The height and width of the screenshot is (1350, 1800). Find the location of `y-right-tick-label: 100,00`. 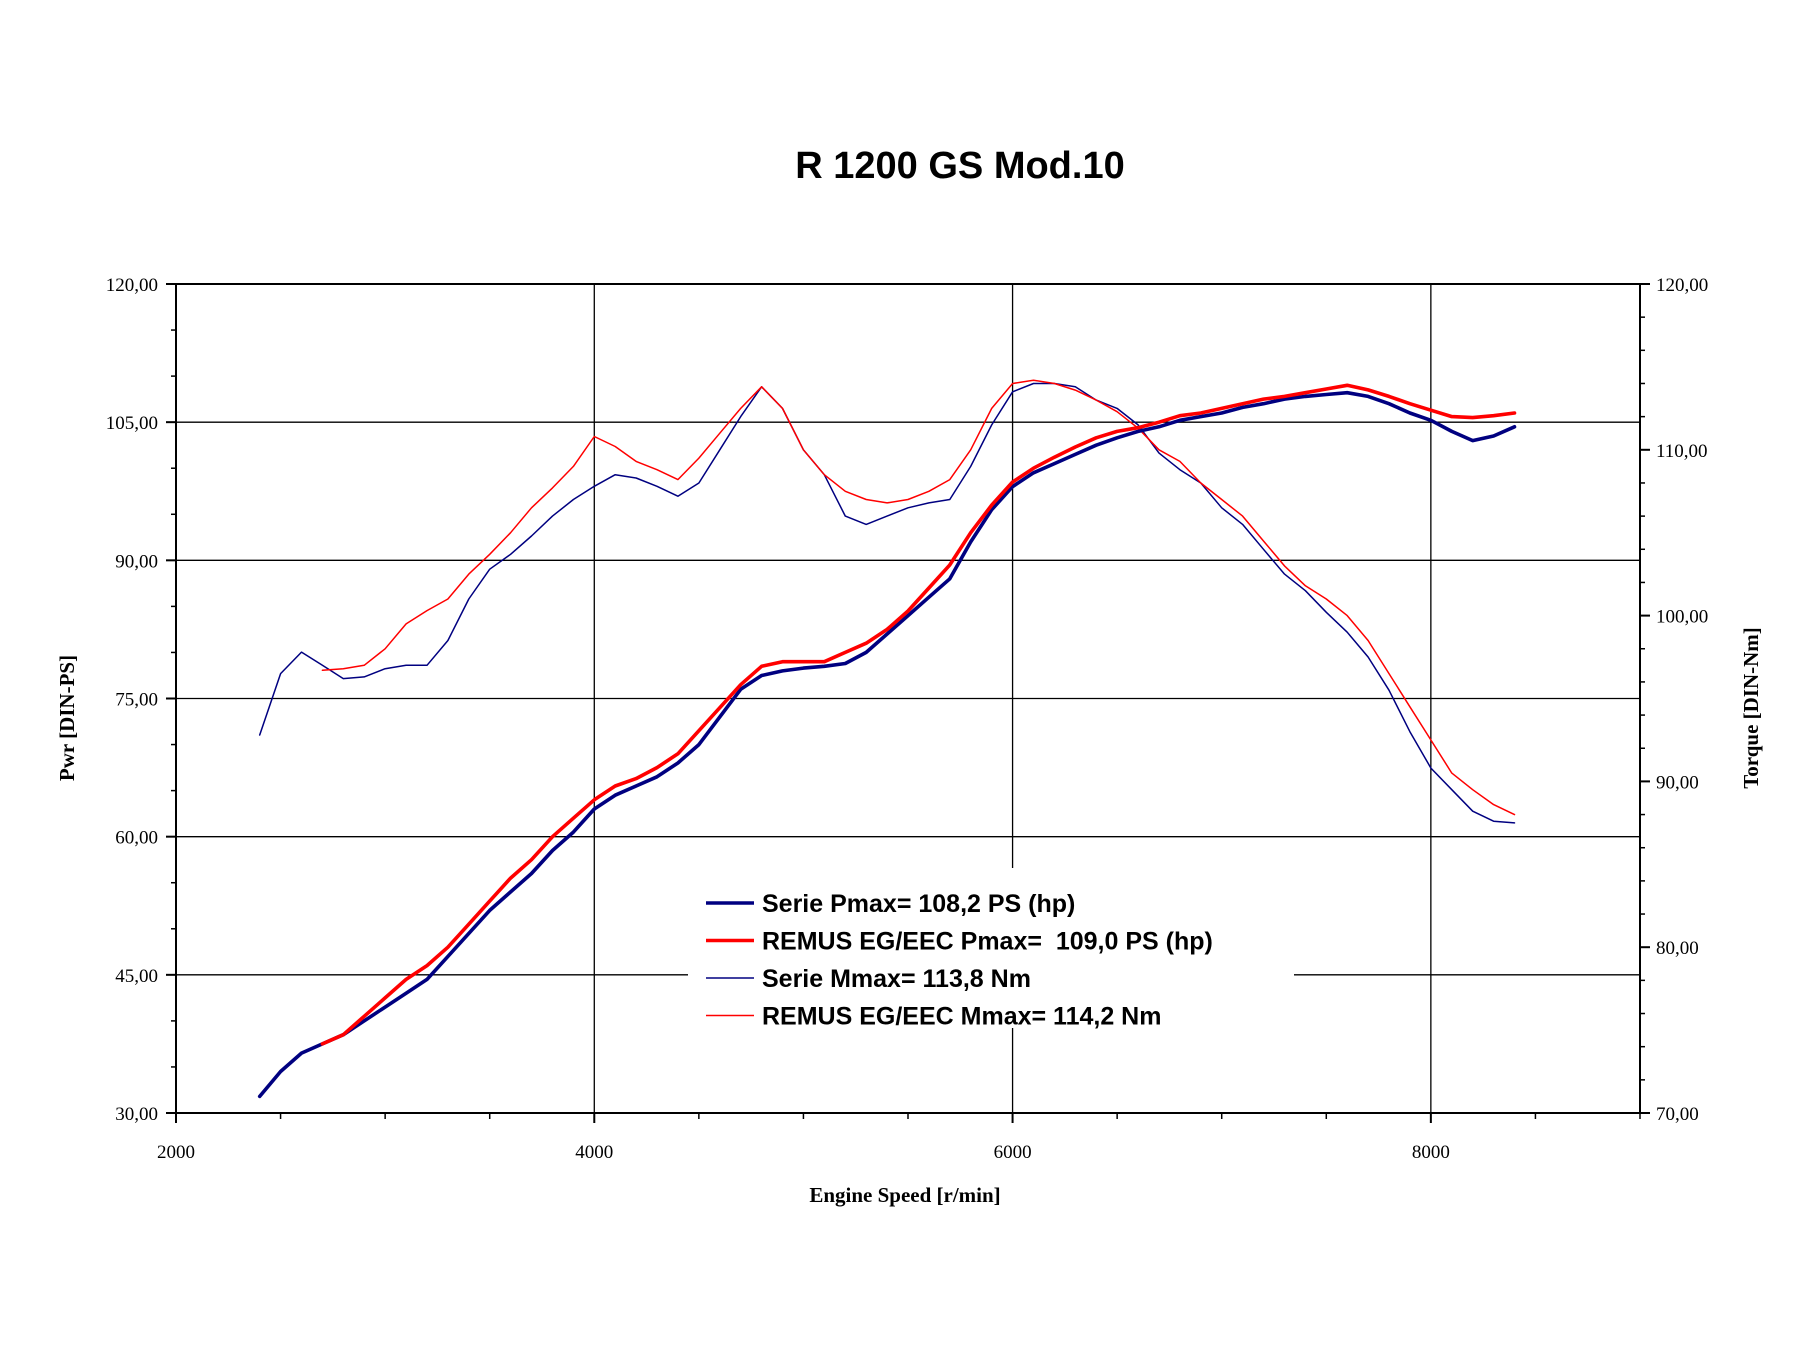

y-right-tick-label: 100,00 is located at coordinates (1682, 617).